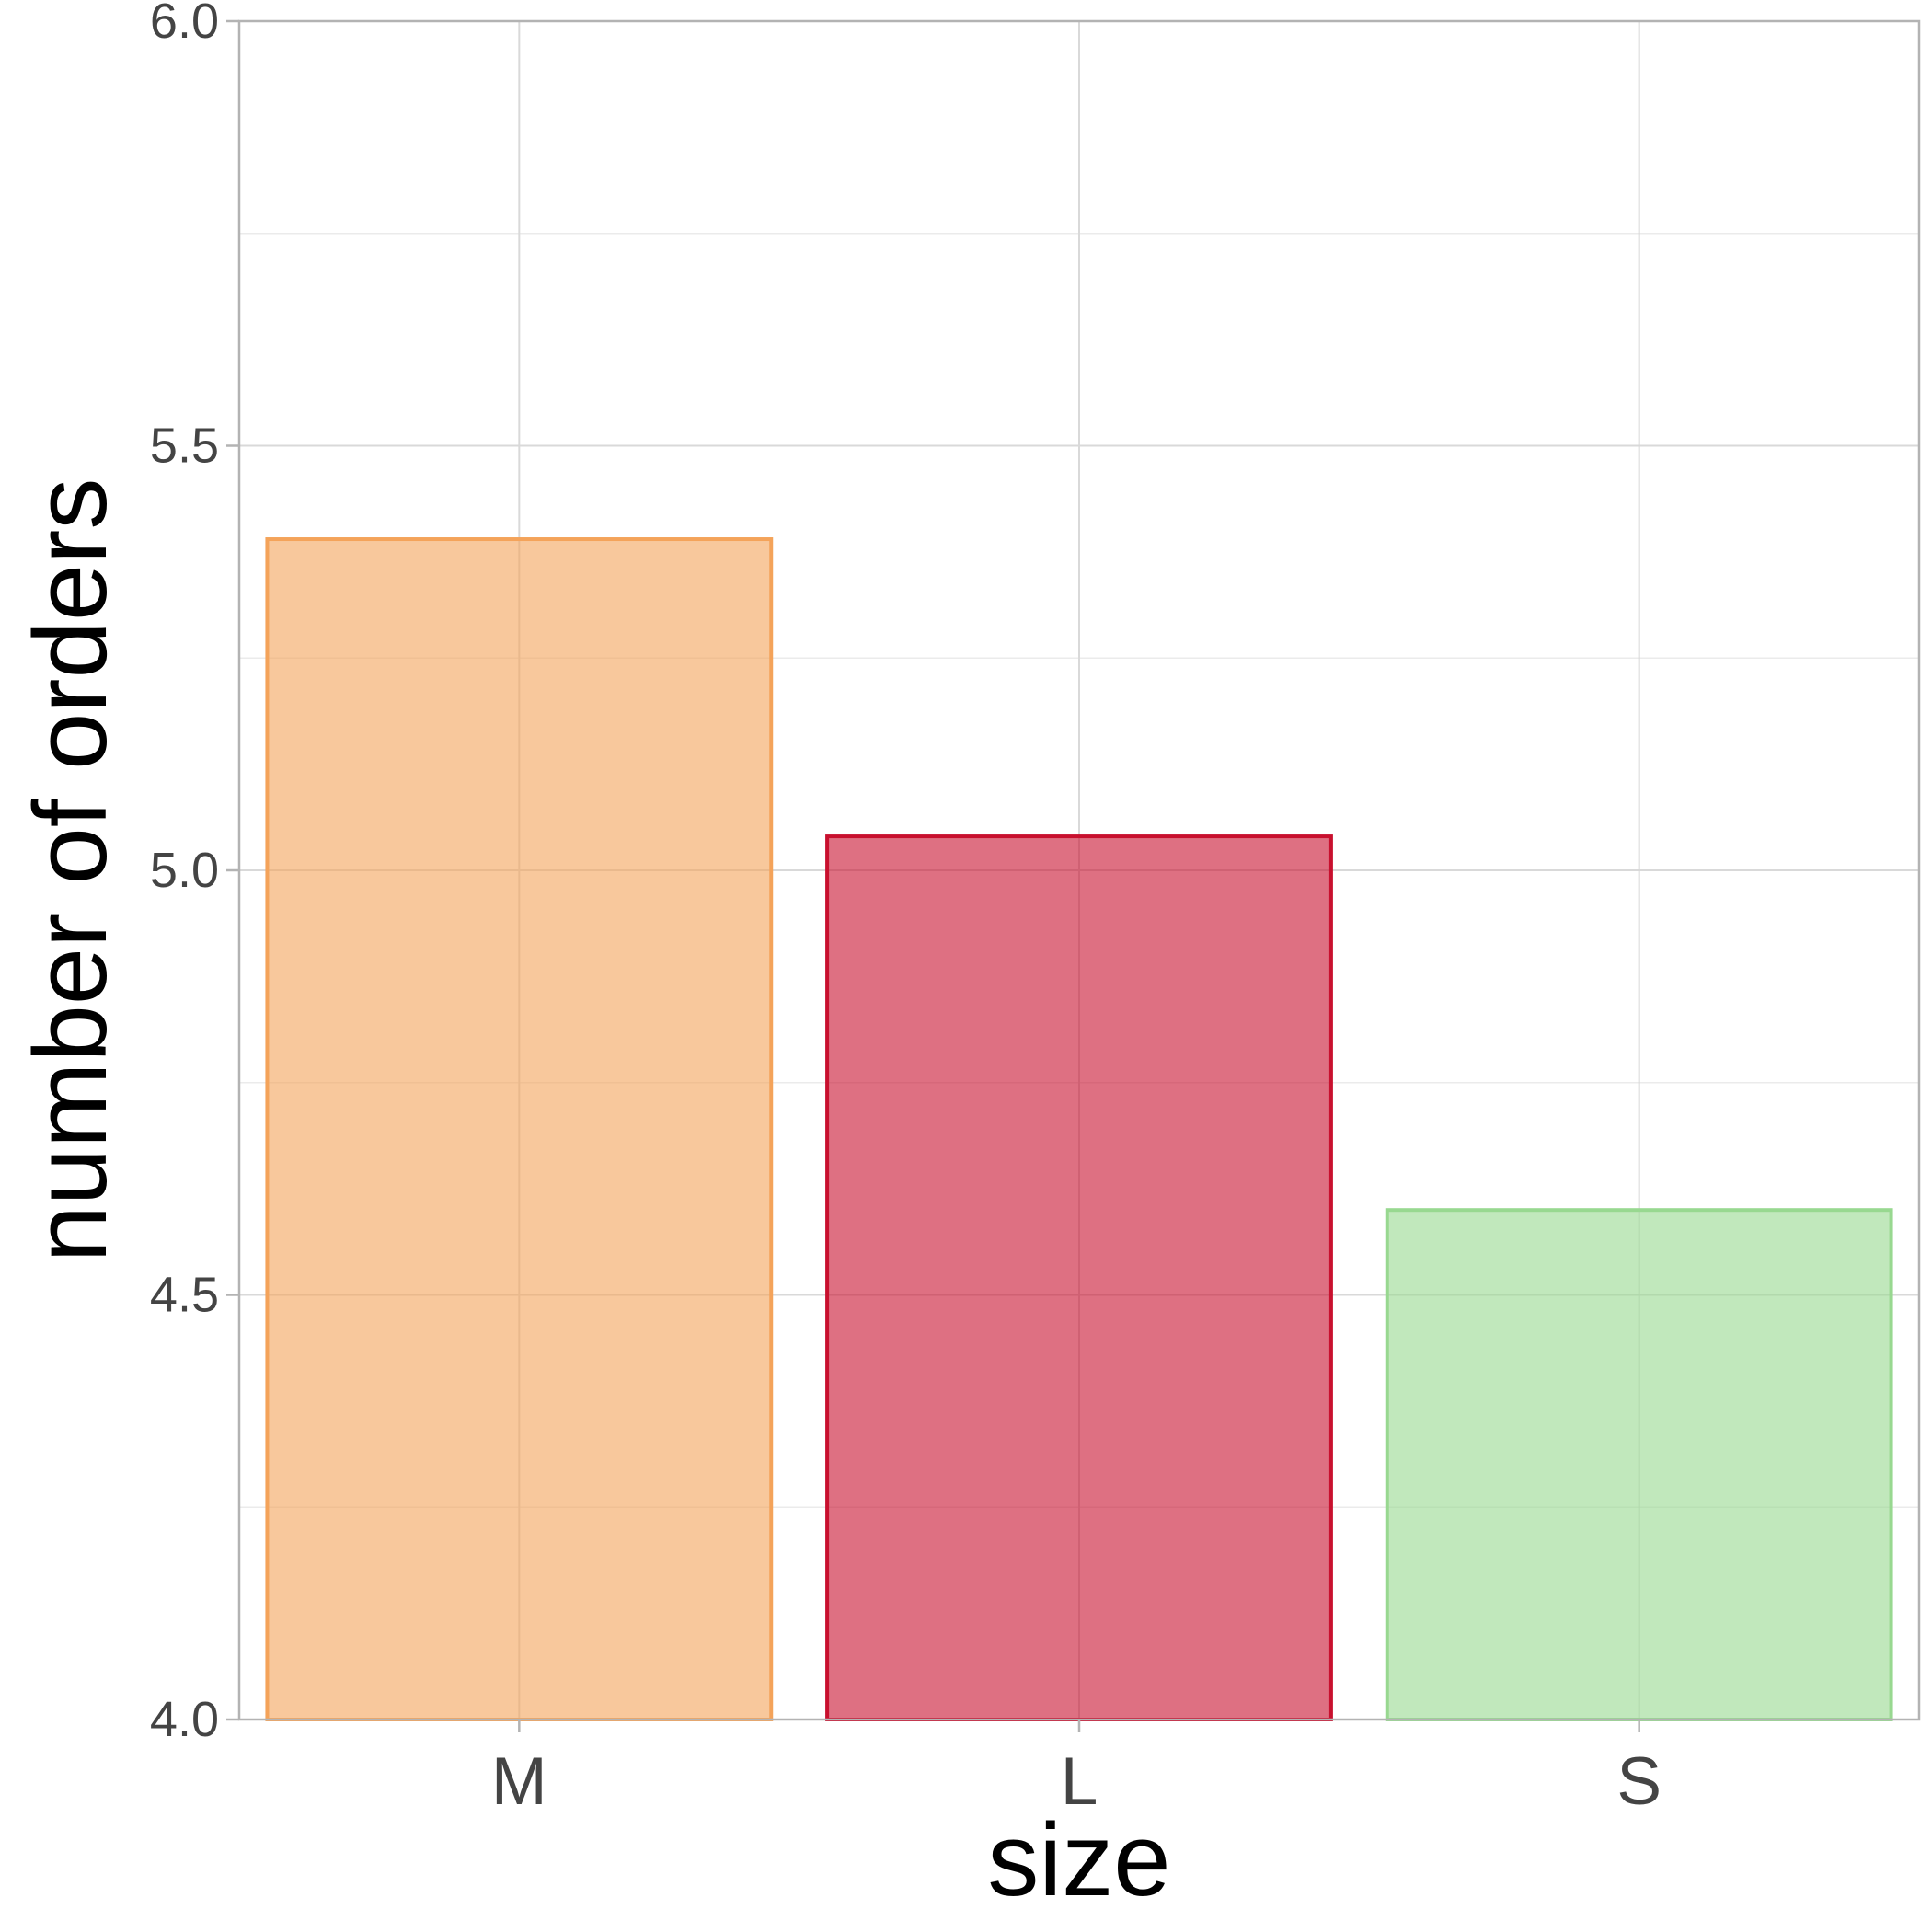 This screenshot has height=1932, width=1932. Describe the element at coordinates (1078, 1859) in the screenshot. I see `x-axis-title: size` at that location.